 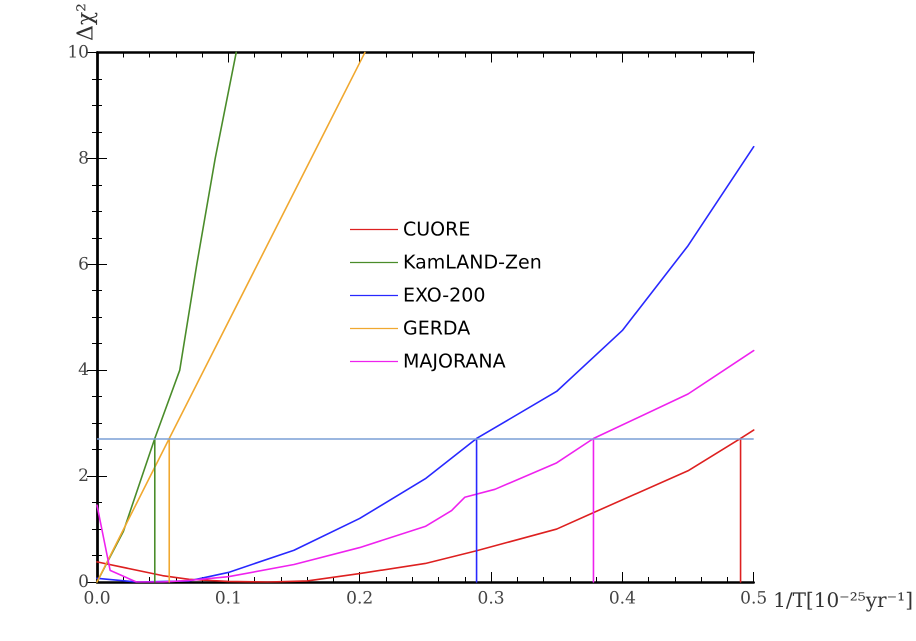 What do you see at coordinates (754, 598) in the screenshot?
I see `x-tick-label: 0.5` at bounding box center [754, 598].